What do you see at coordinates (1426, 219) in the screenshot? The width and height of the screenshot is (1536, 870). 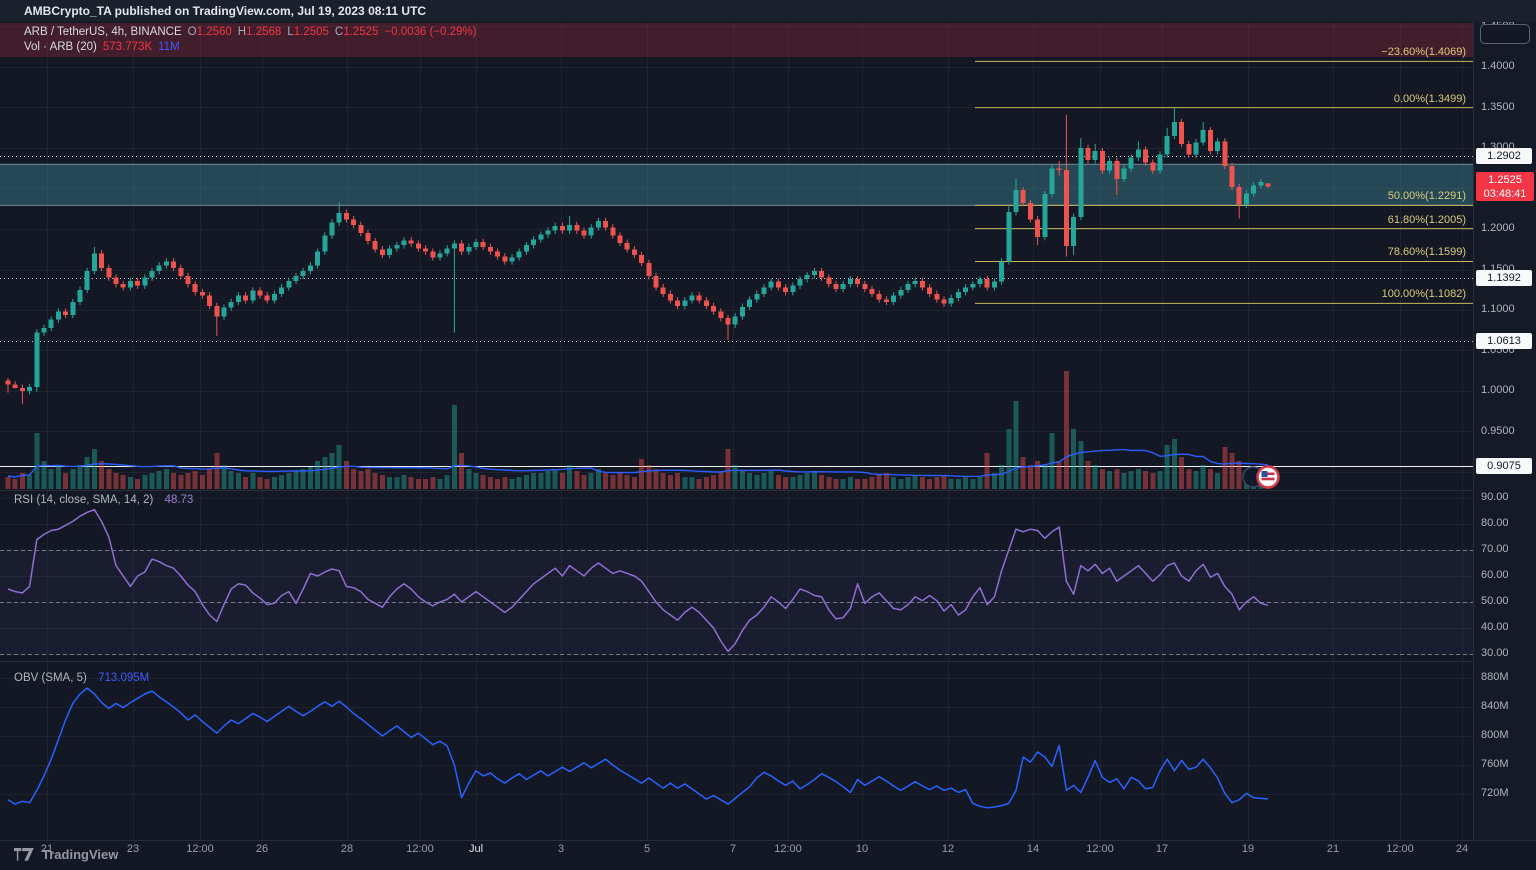 I see `fib-level-label: 61.80%(1.2005)` at bounding box center [1426, 219].